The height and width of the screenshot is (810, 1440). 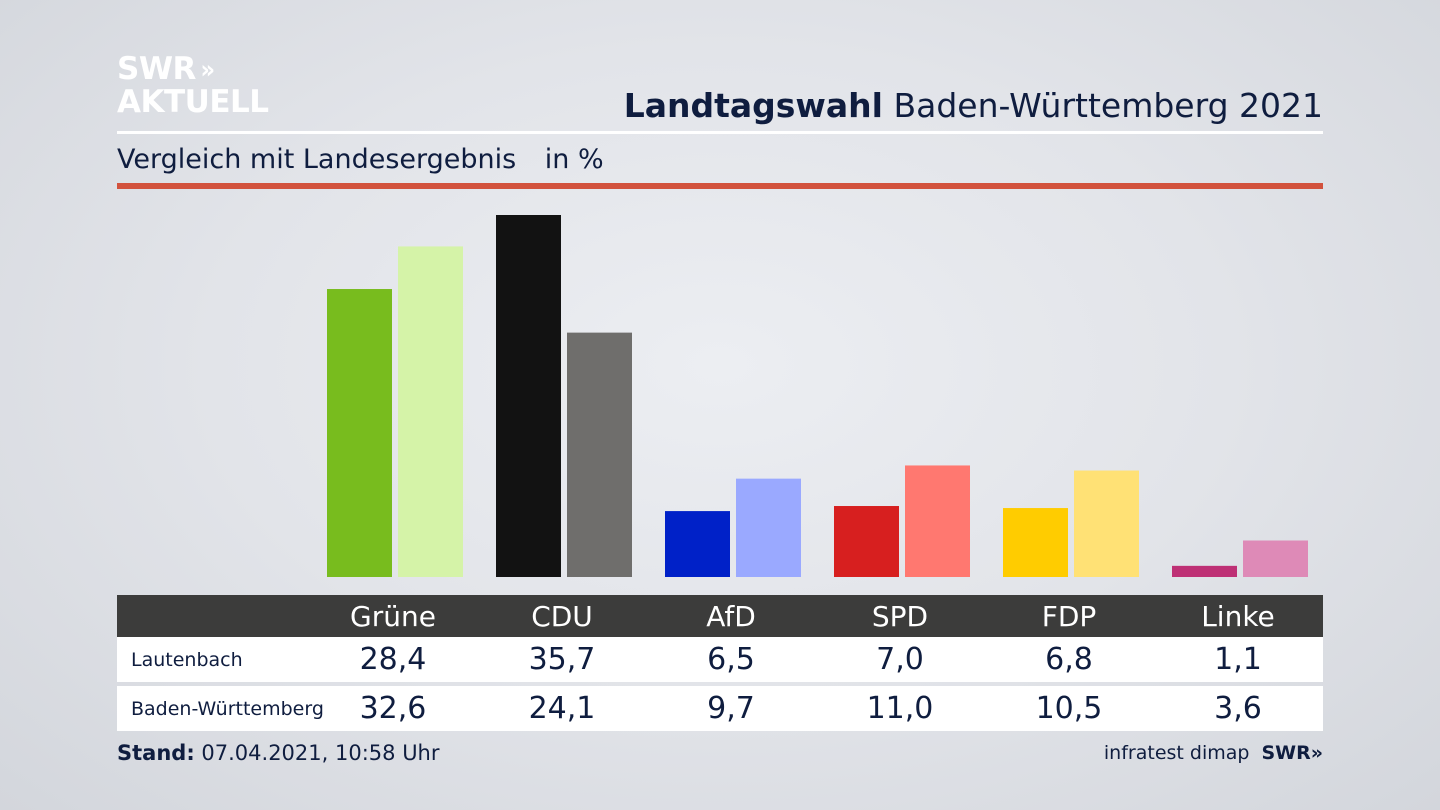 I want to click on table-cell: 9,7, so click(x=731, y=708).